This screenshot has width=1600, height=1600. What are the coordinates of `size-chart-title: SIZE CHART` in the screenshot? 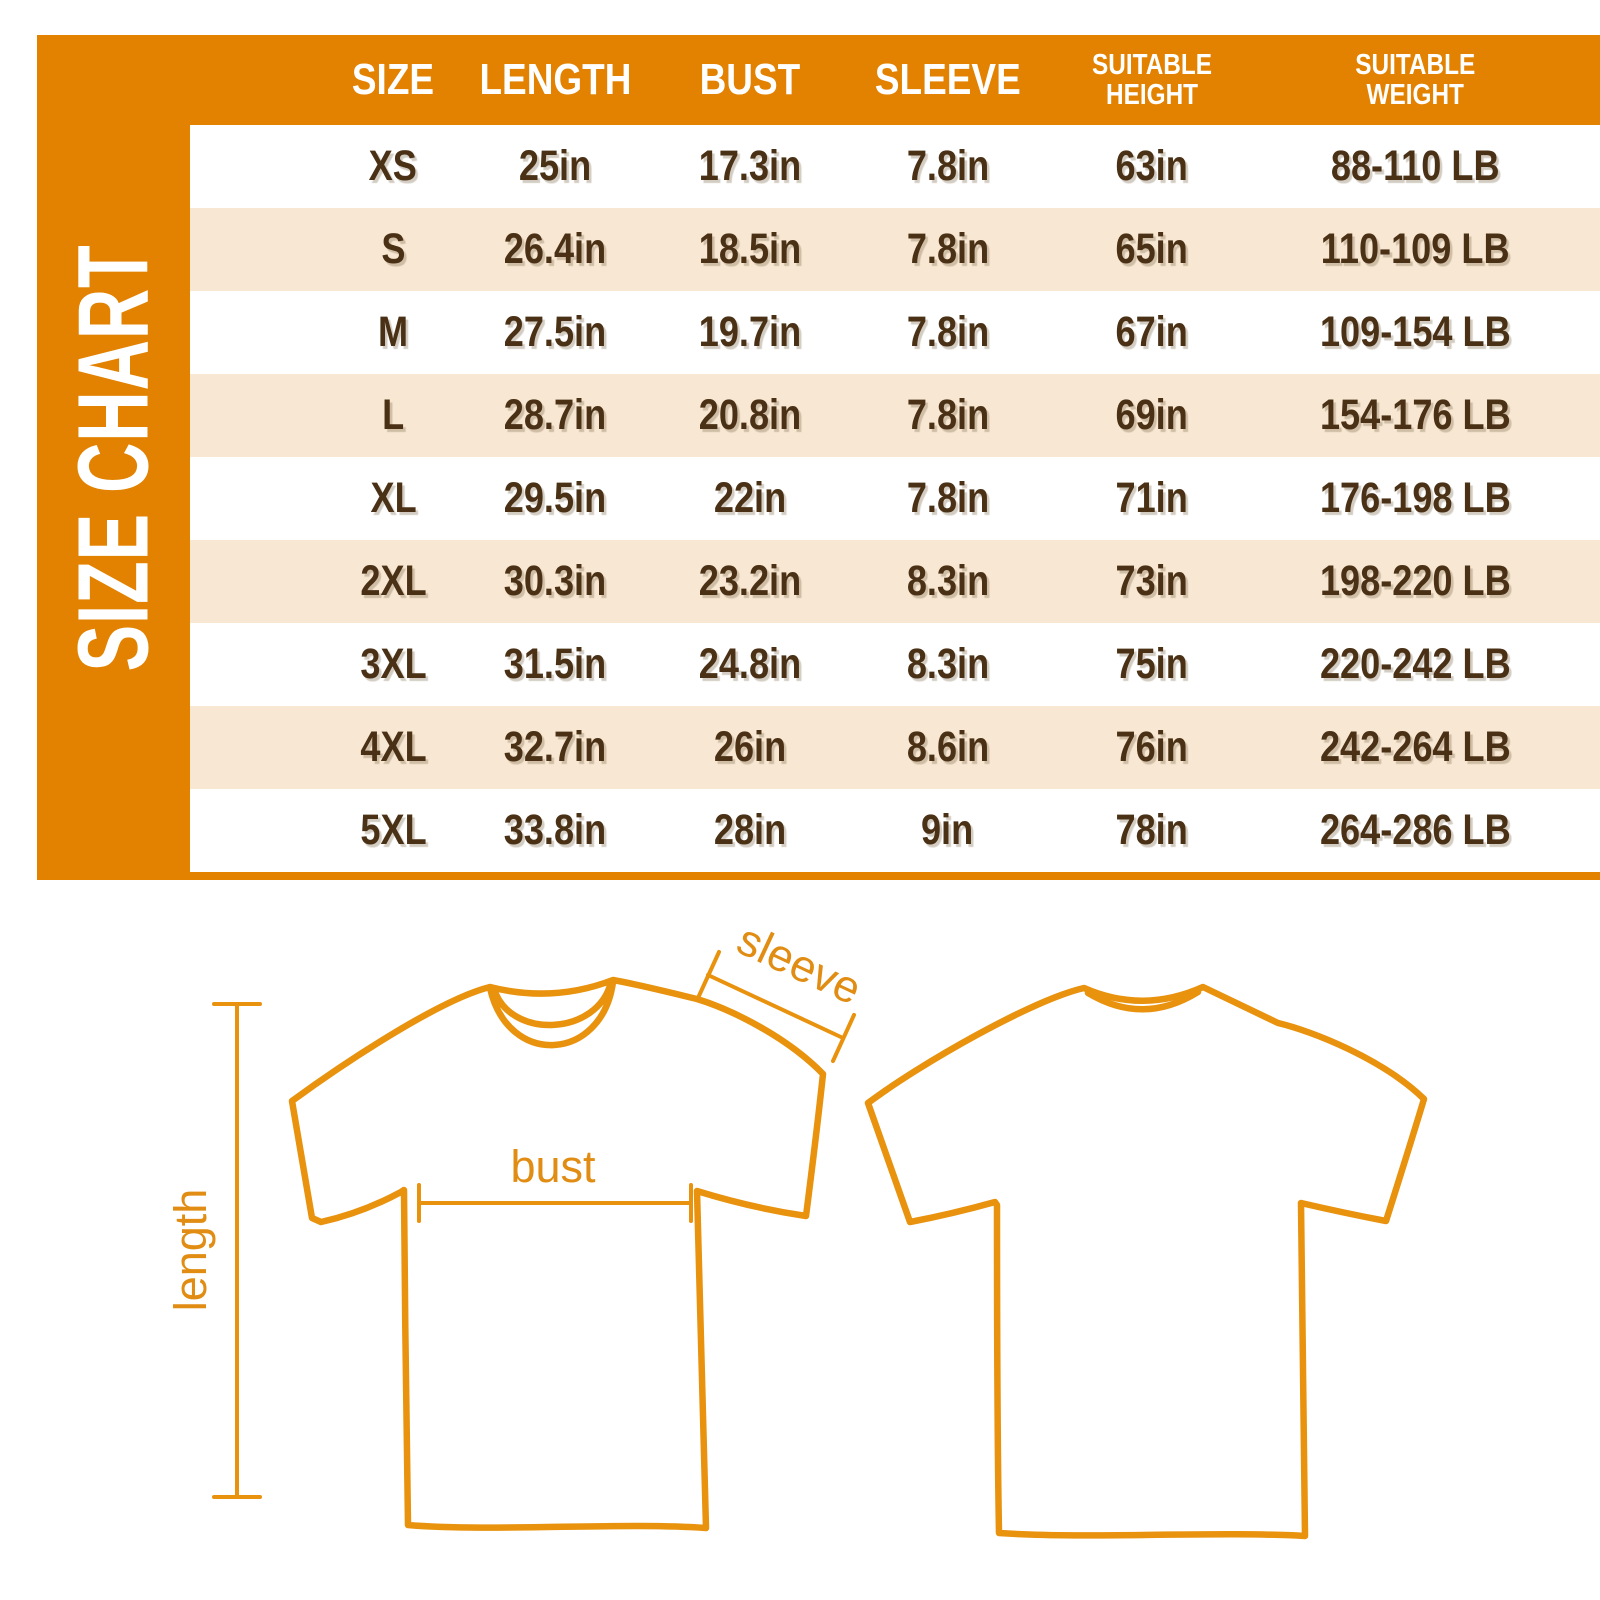 It's located at (113, 457).